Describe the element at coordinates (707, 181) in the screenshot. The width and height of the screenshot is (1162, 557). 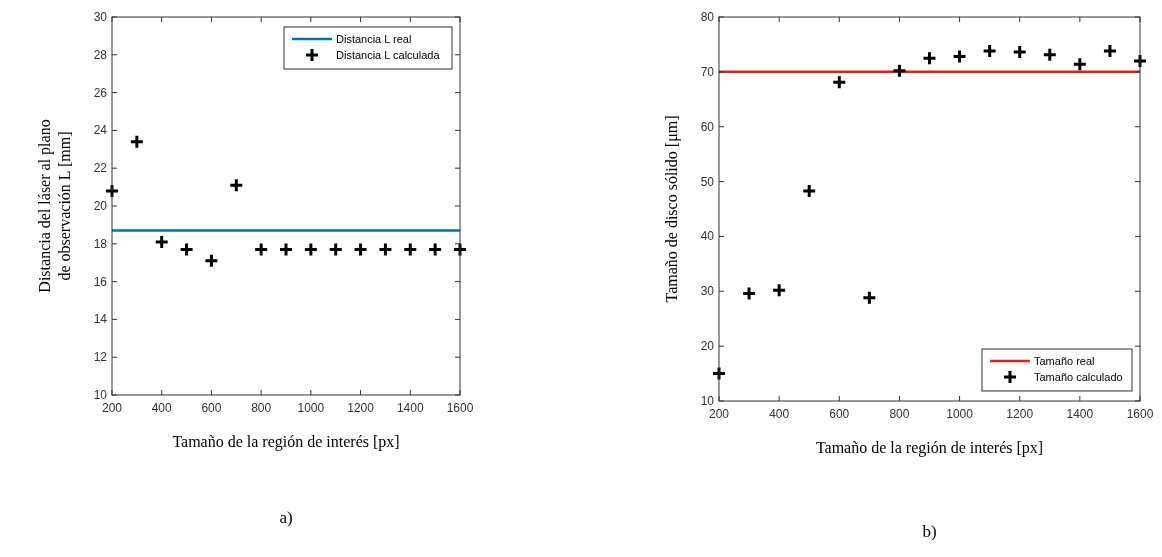
I see `y-tick-label: 50` at that location.